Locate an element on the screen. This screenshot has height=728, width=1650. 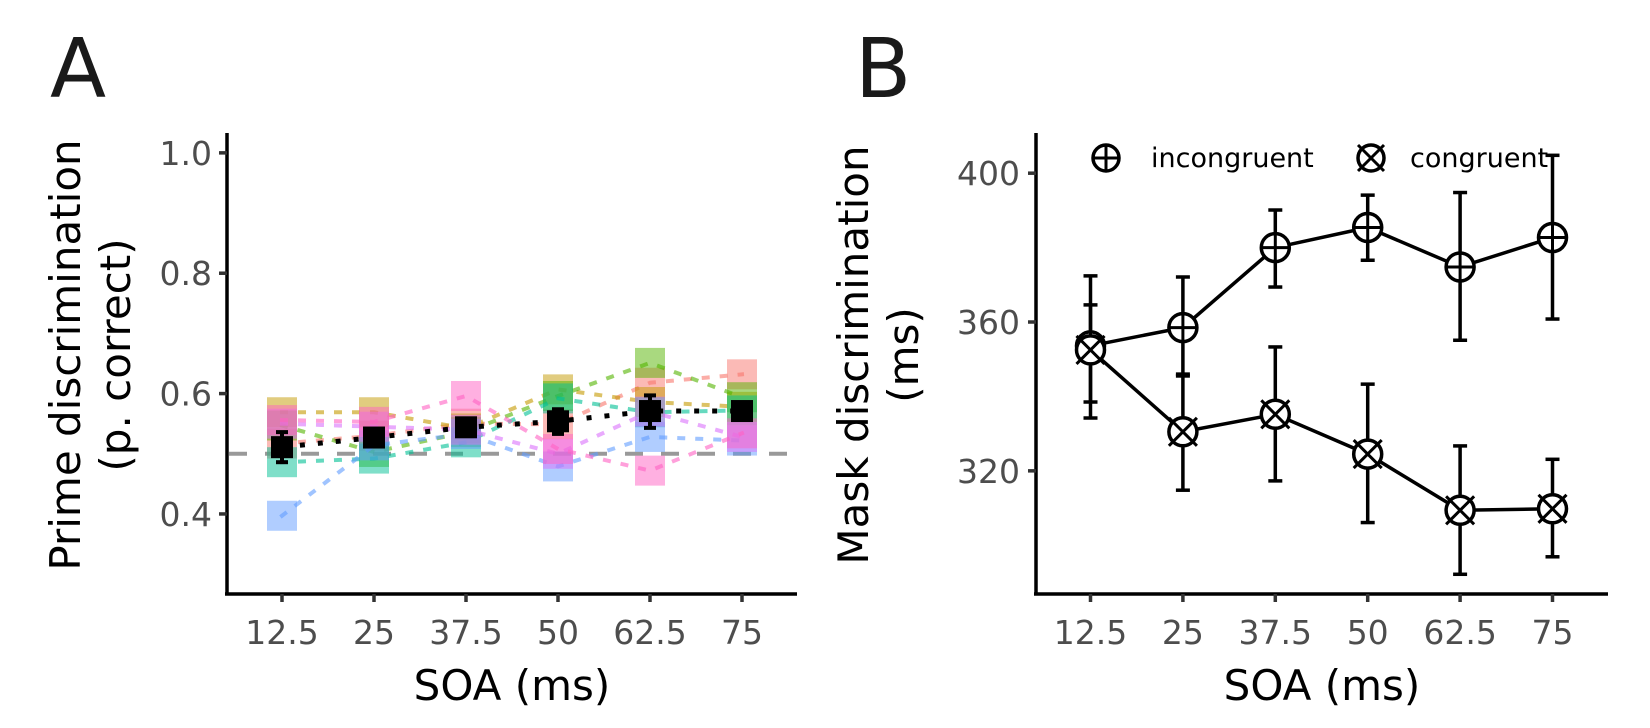
legend-label-congruent: congruent is located at coordinates (1479, 158).